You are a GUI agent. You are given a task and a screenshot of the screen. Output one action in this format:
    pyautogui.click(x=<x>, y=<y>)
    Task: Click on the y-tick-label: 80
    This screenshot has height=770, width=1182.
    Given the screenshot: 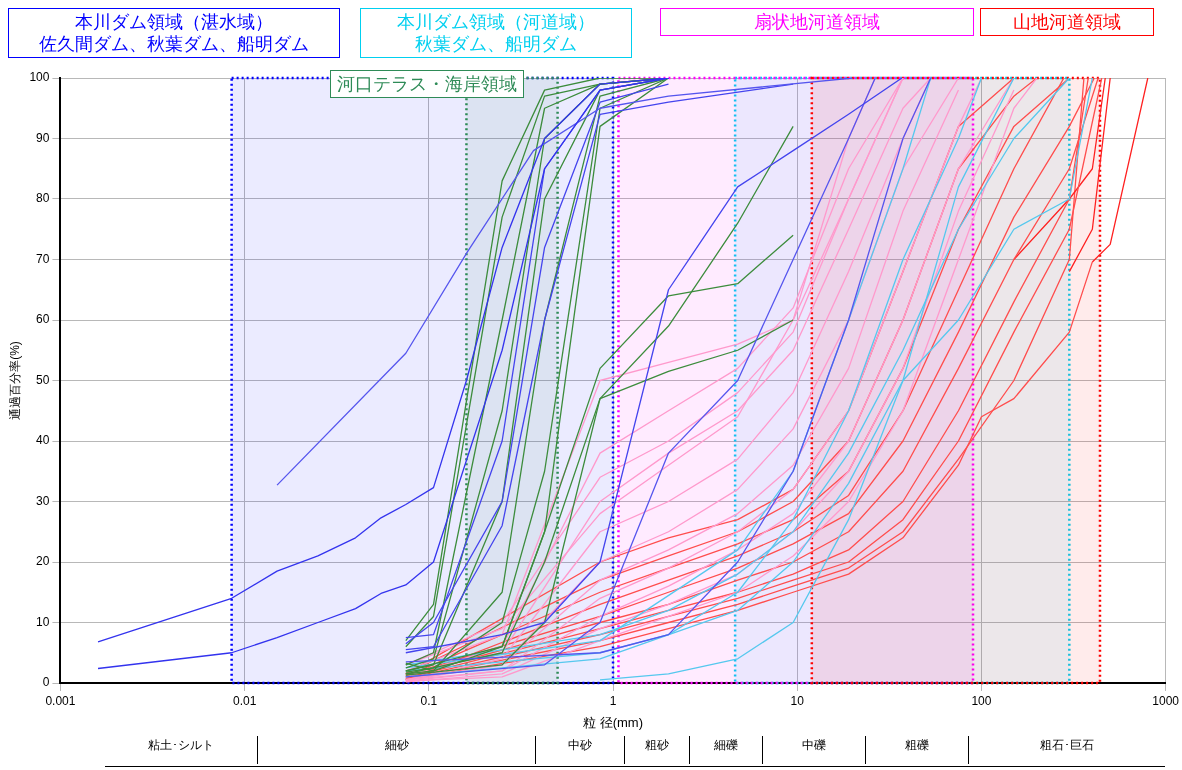 What is the action you would take?
    pyautogui.click(x=43, y=198)
    